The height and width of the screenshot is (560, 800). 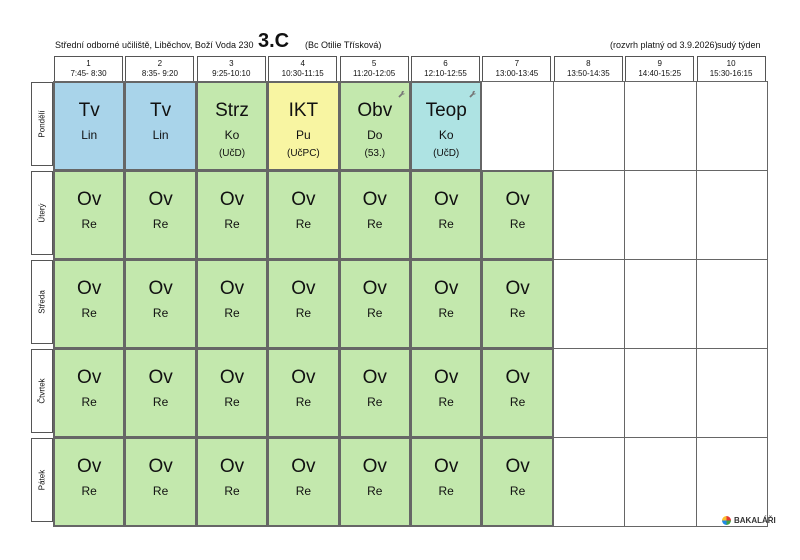 I want to click on period-number: 1, so click(x=88, y=63).